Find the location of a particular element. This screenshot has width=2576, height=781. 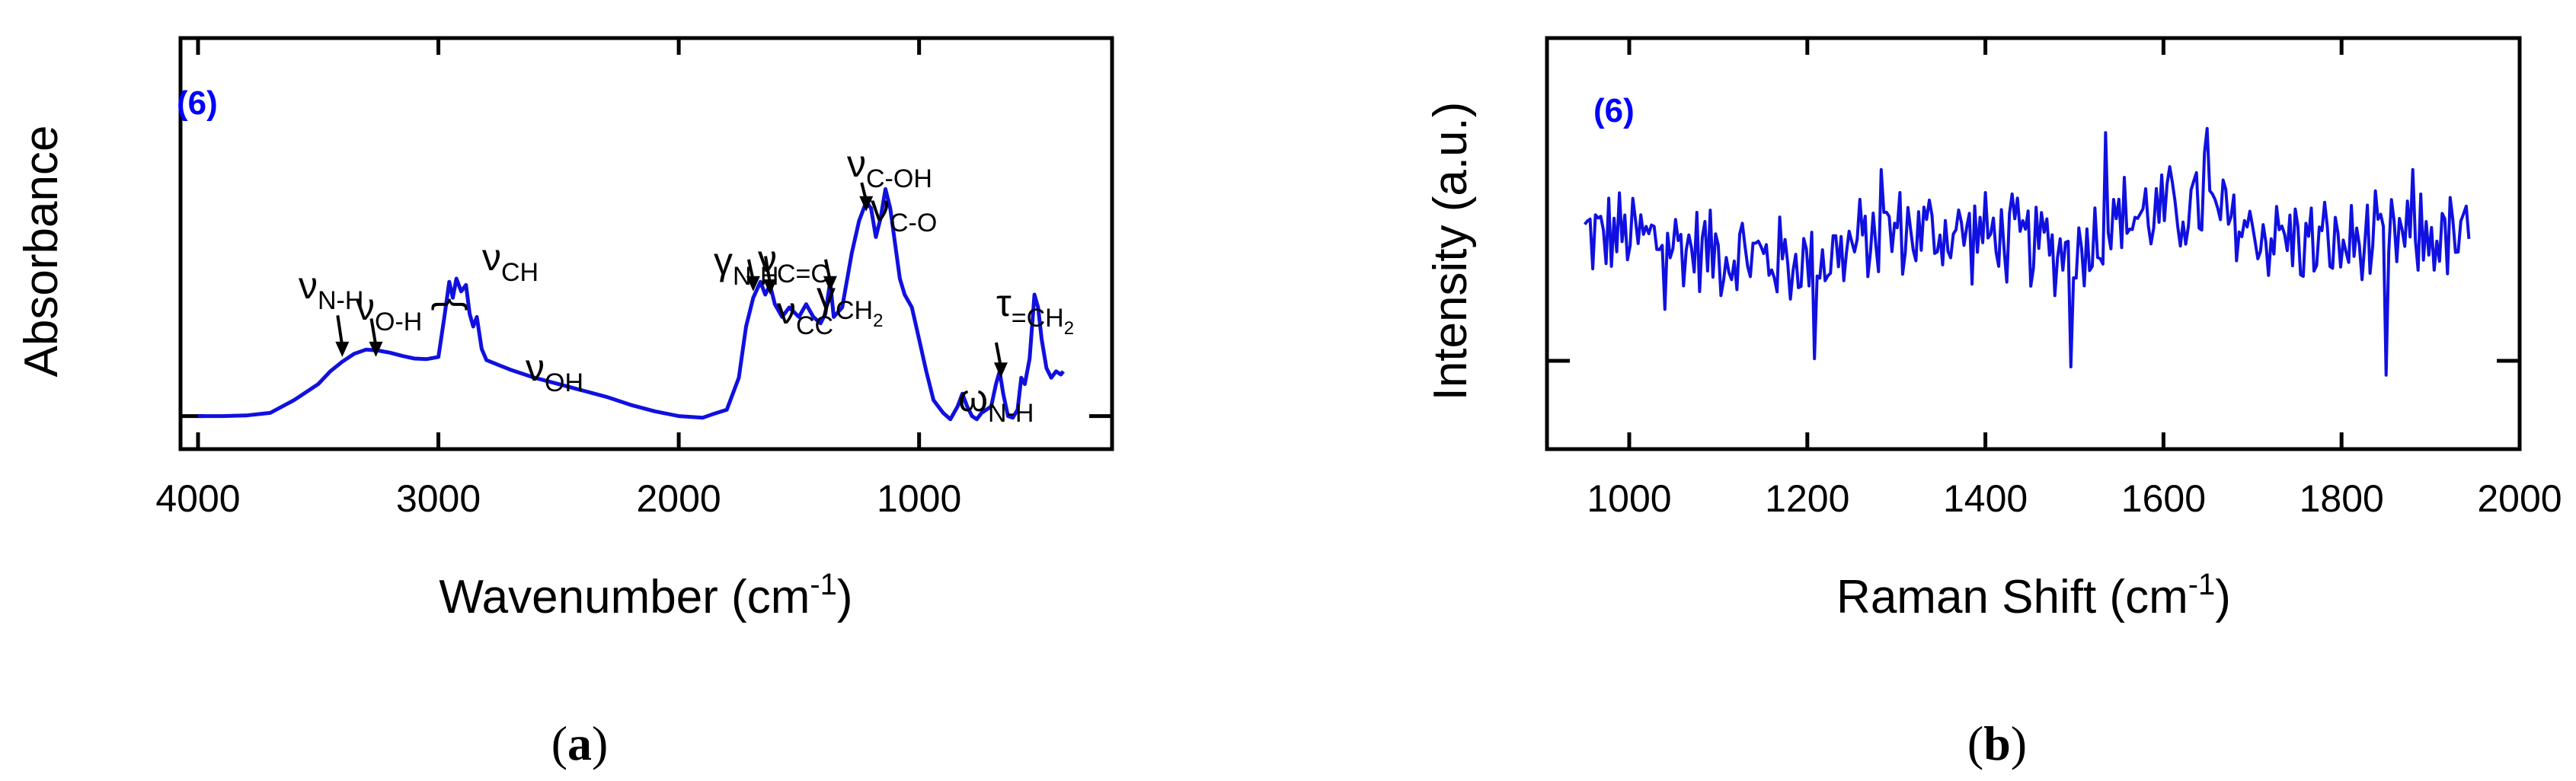

ir-band-symbol: νO-H is located at coordinates (389, 310).